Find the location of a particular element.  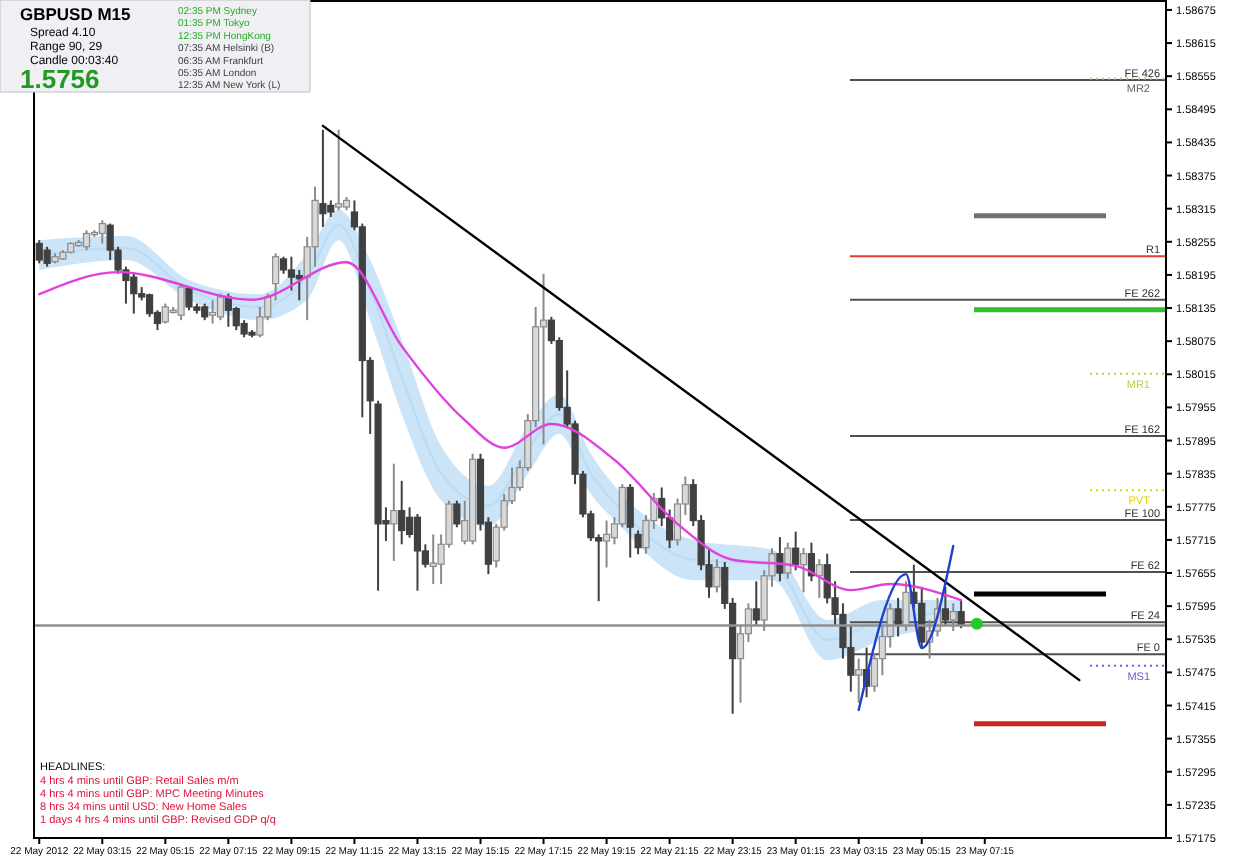

annotation: 1.5756 is located at coordinates (60, 79).